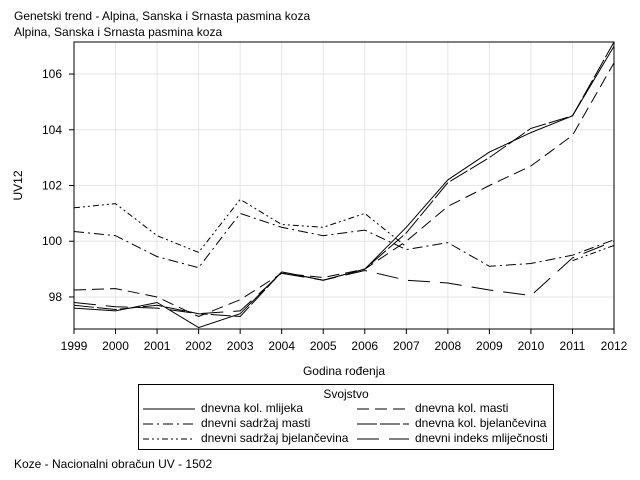 This screenshot has width=640, height=480. Describe the element at coordinates (118, 32) in the screenshot. I see `chart-subtitle: Alpina, Sanska i Srnasta pasmina koza` at that location.